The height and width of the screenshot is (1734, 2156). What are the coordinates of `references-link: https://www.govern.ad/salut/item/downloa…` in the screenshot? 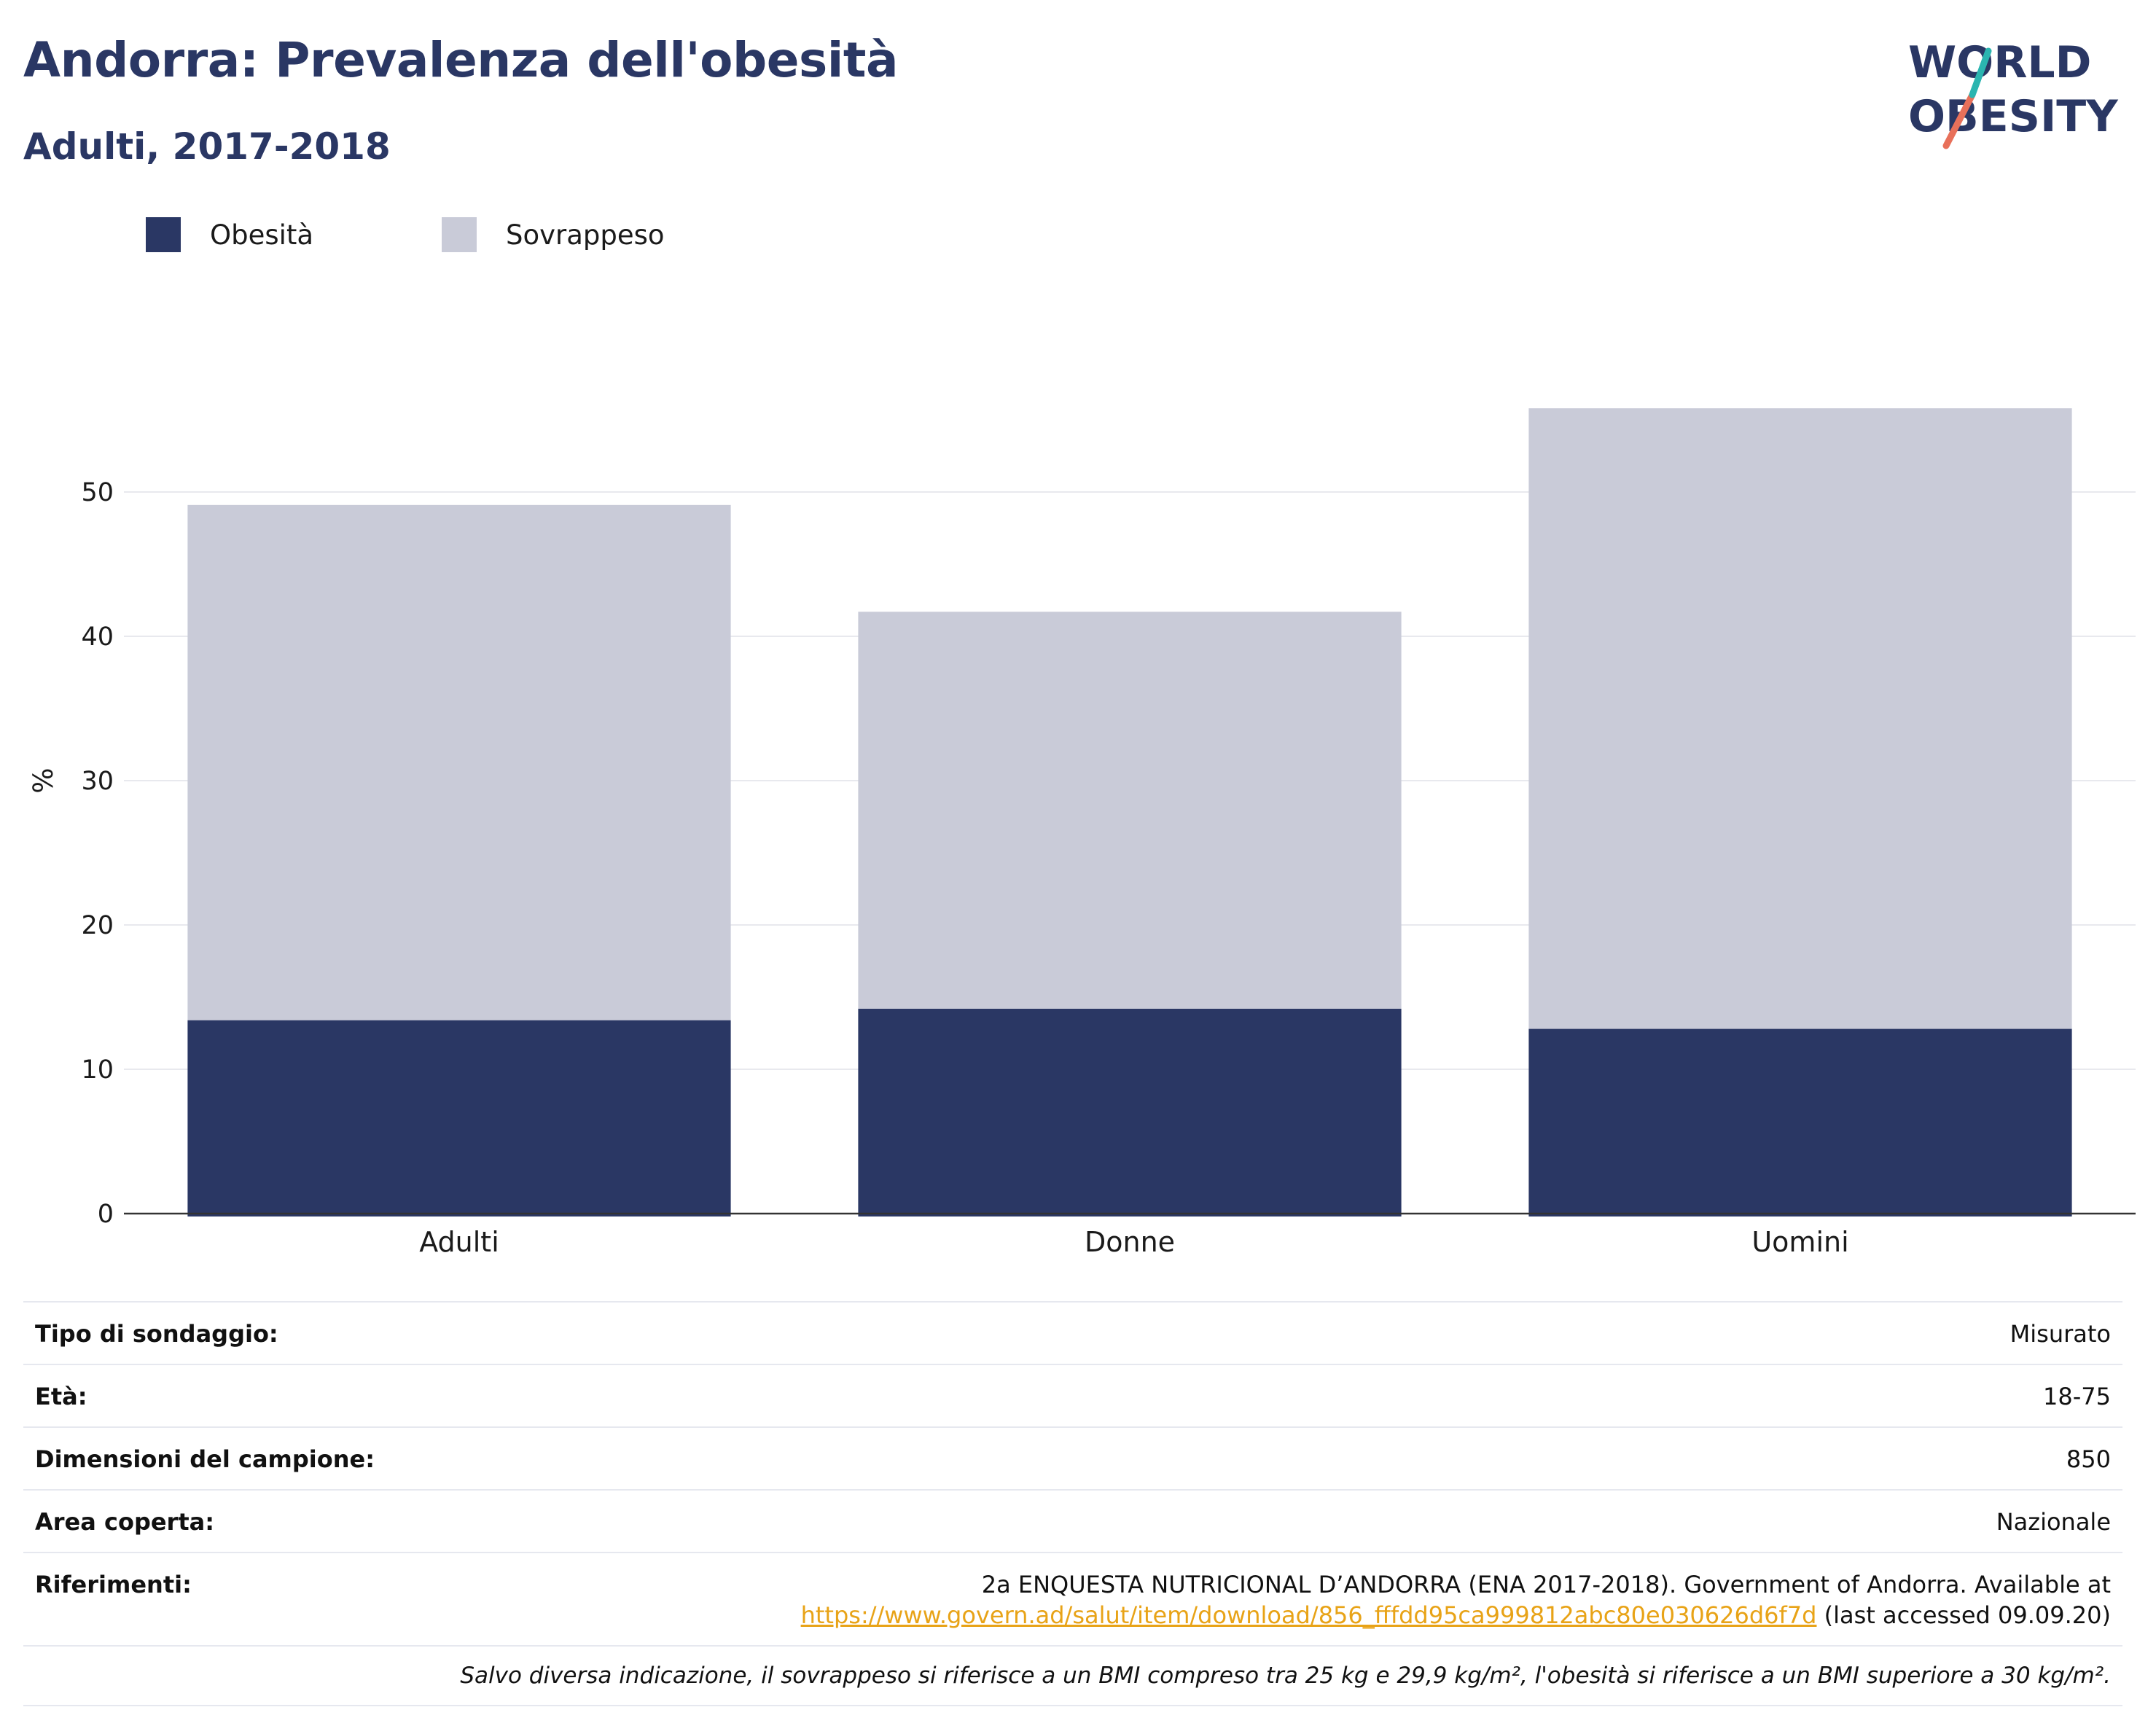 It's located at (1309, 1615).